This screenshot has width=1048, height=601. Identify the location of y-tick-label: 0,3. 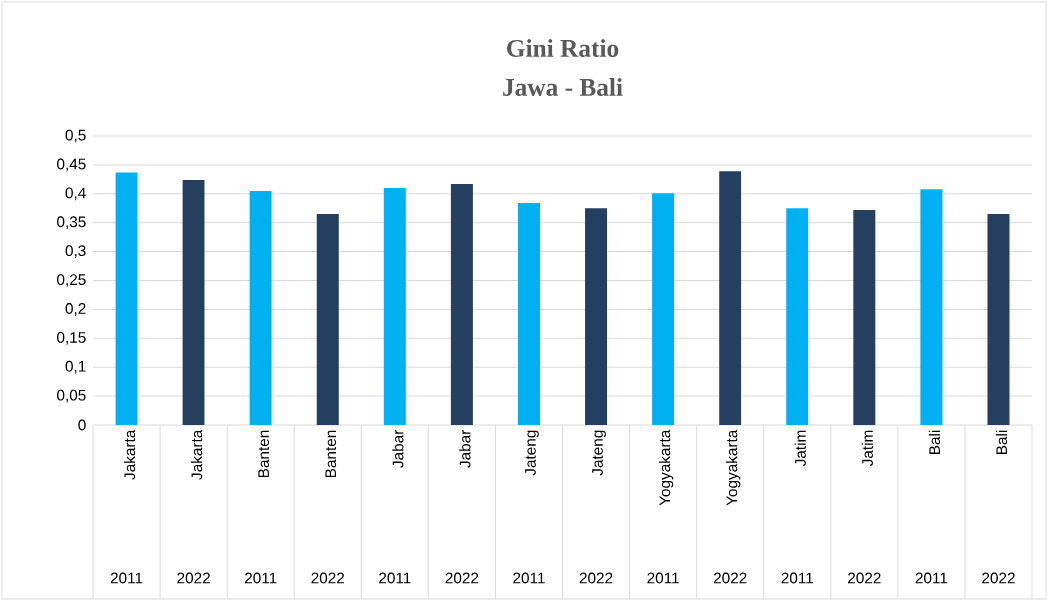
(75, 251).